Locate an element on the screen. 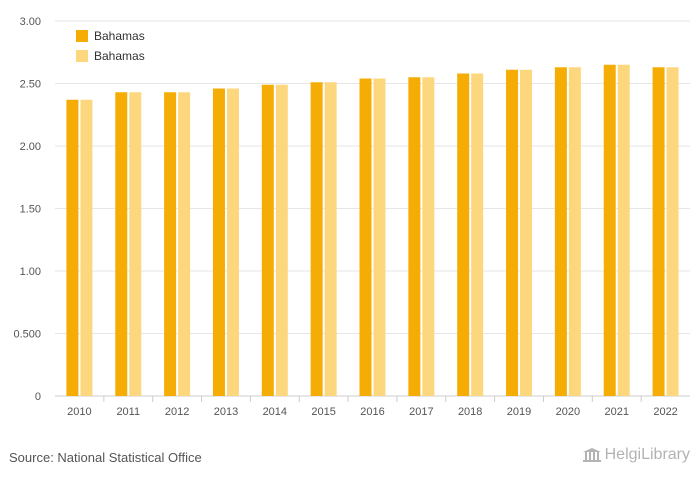 The width and height of the screenshot is (700, 483). x-tick-label: 2014 is located at coordinates (275, 412).